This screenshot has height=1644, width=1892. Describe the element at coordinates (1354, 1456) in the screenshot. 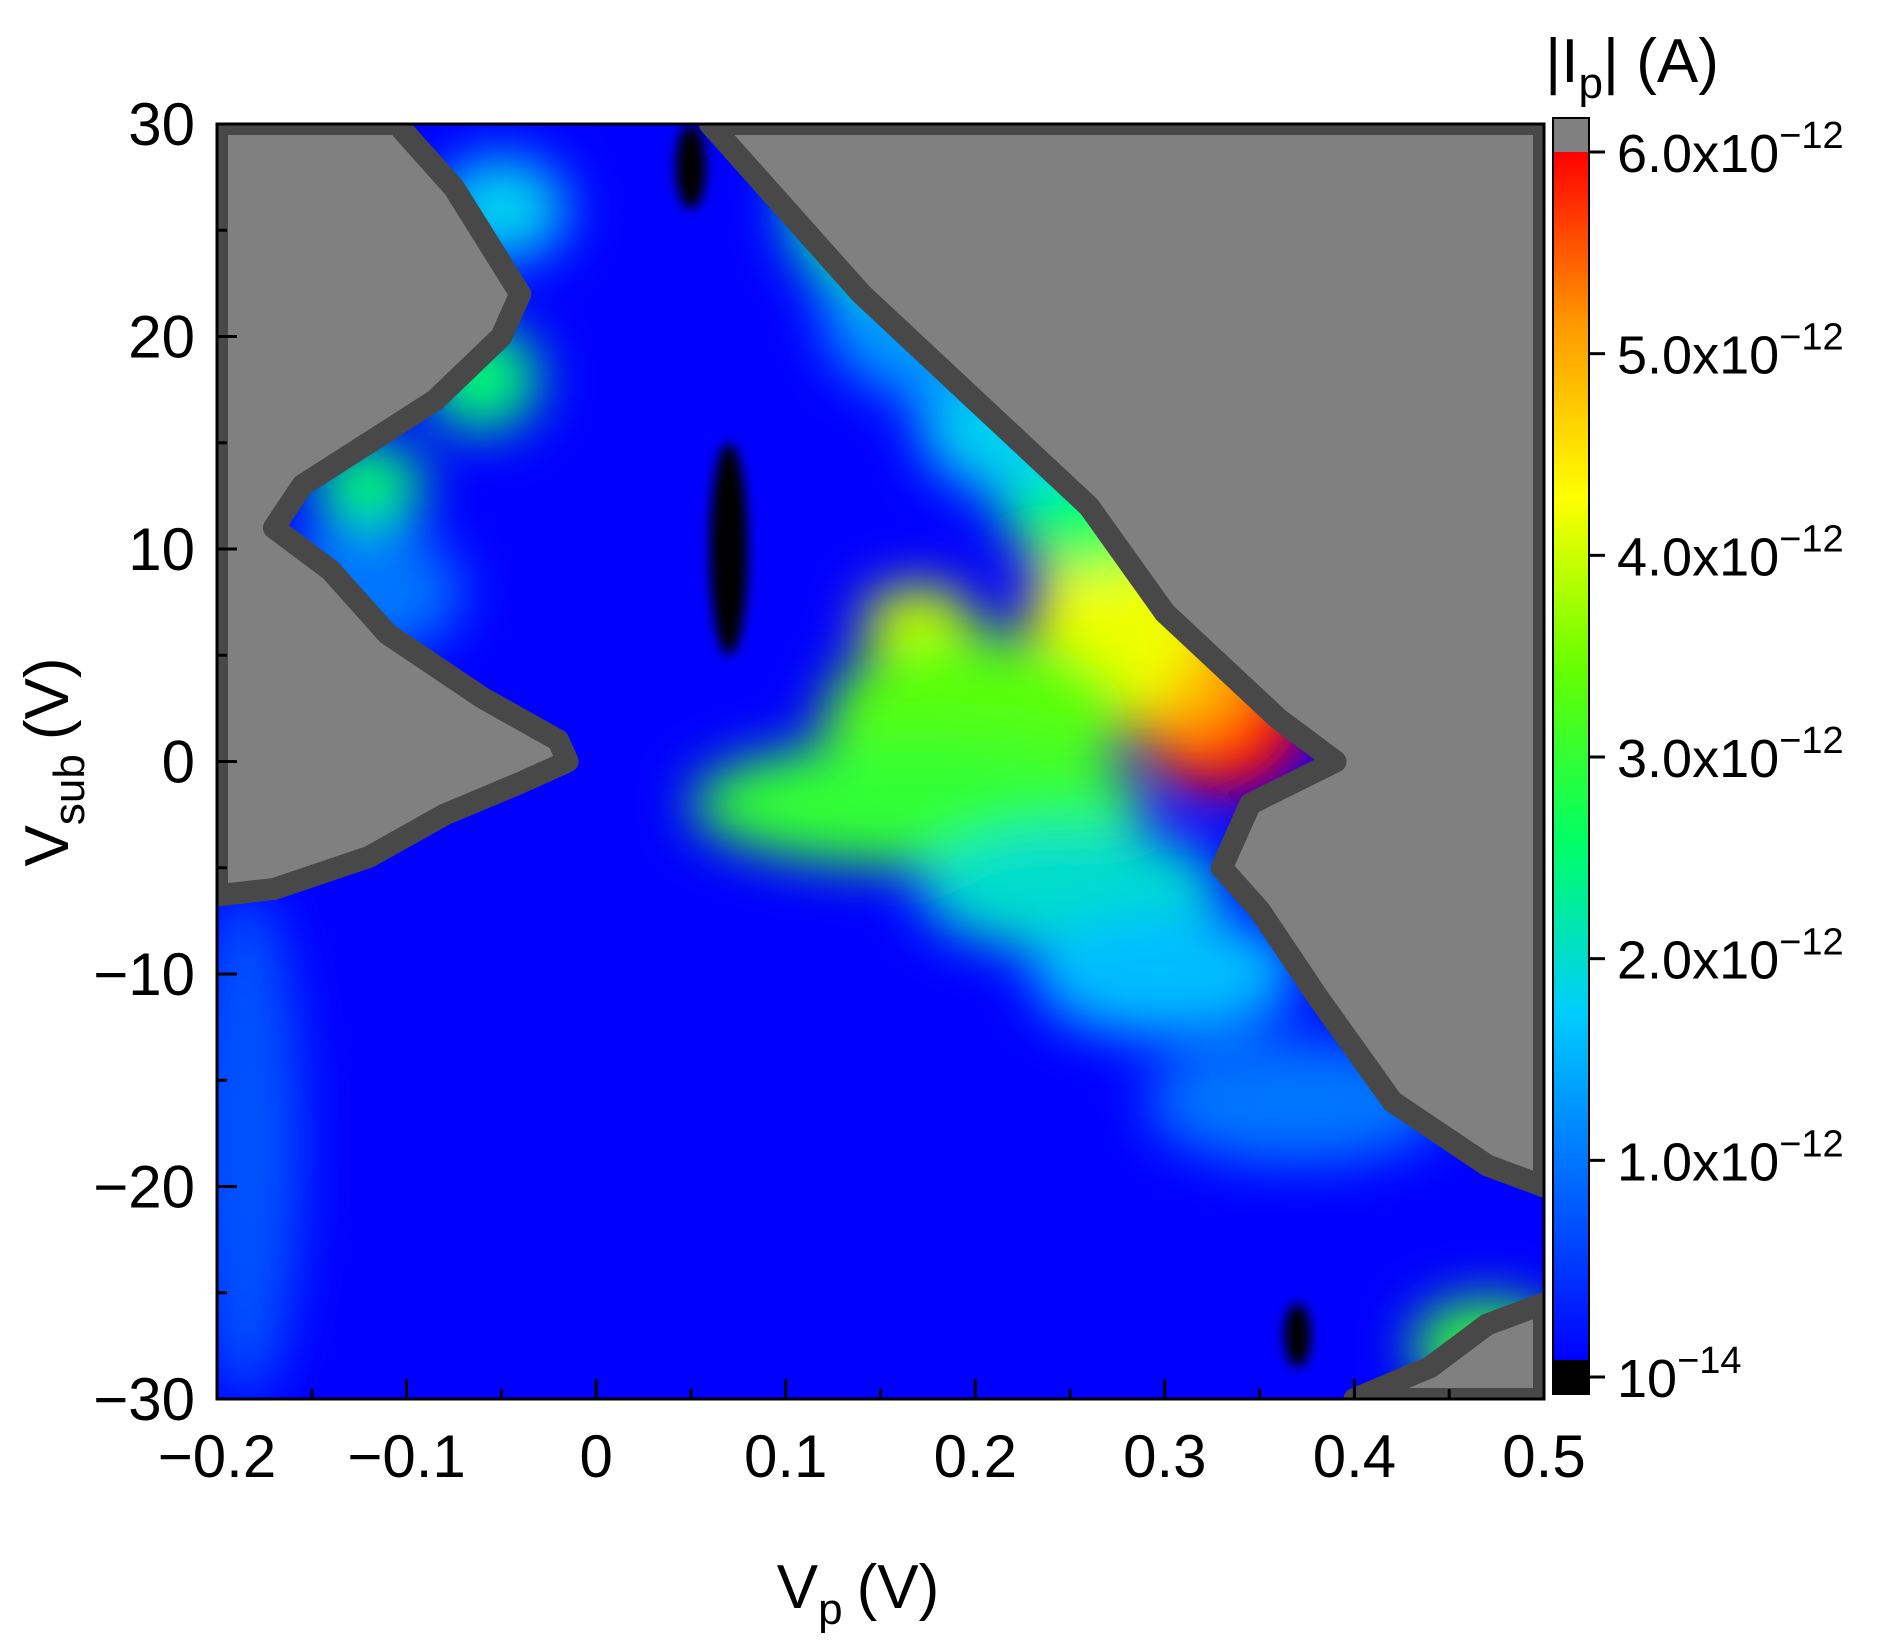

I see `x-tick-label: 0.4` at that location.